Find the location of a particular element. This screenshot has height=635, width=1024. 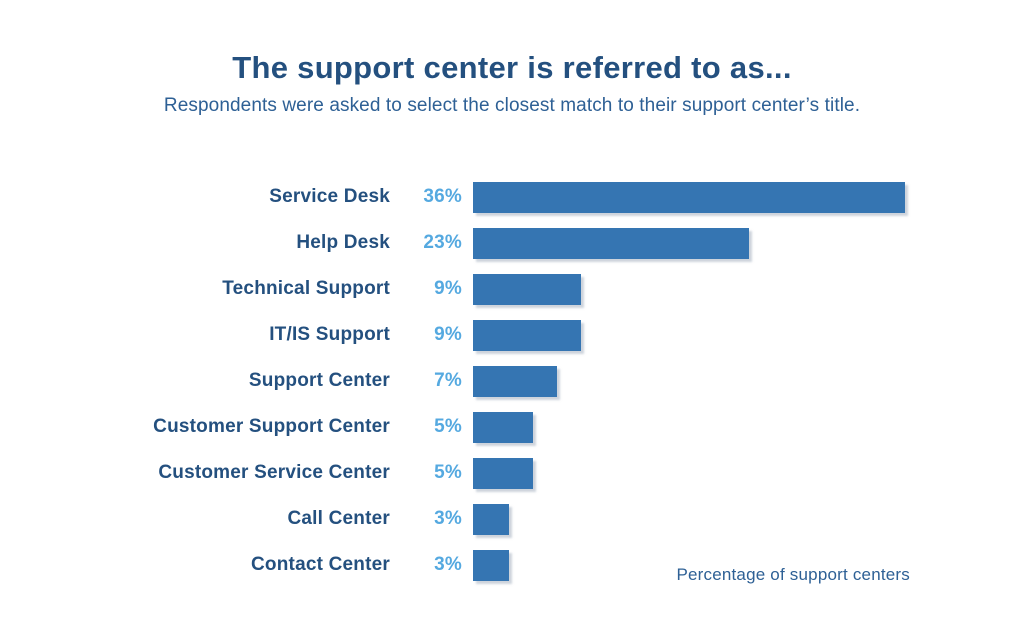

category-label: Customer Support Center is located at coordinates (271, 426).